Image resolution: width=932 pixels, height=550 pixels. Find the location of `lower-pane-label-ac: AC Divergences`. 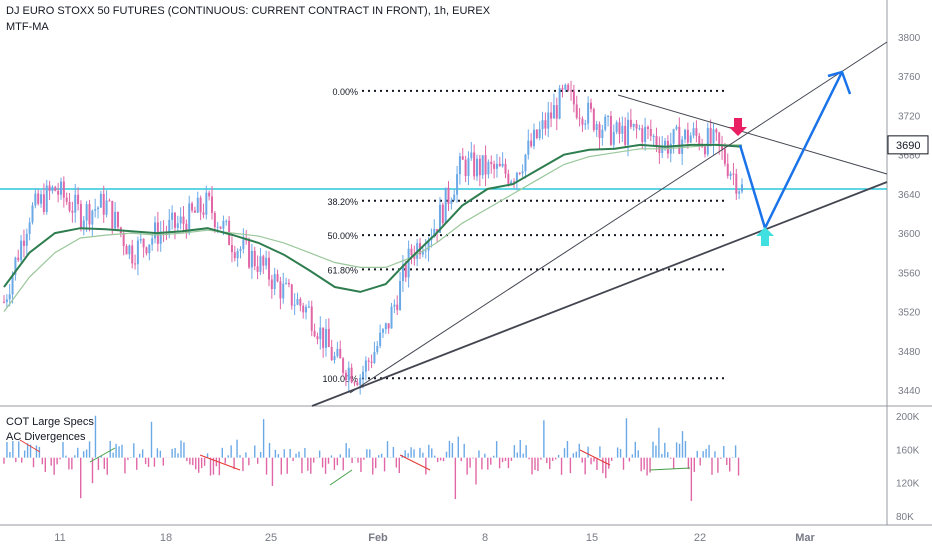

lower-pane-label-ac: AC Divergences is located at coordinates (46, 437).